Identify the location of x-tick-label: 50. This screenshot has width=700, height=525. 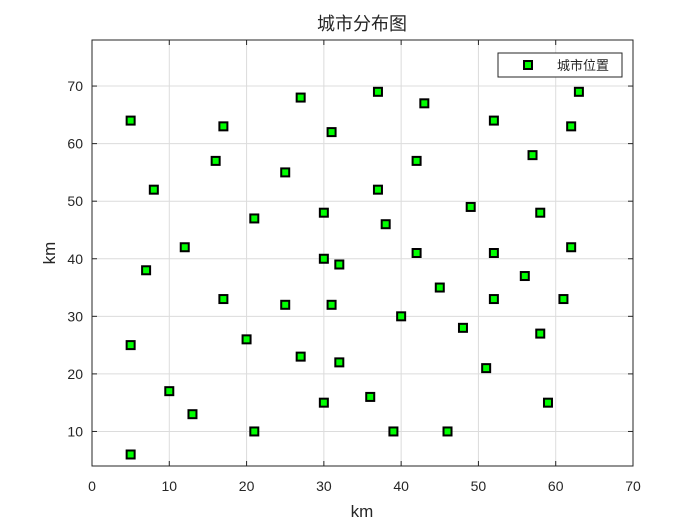
(479, 486).